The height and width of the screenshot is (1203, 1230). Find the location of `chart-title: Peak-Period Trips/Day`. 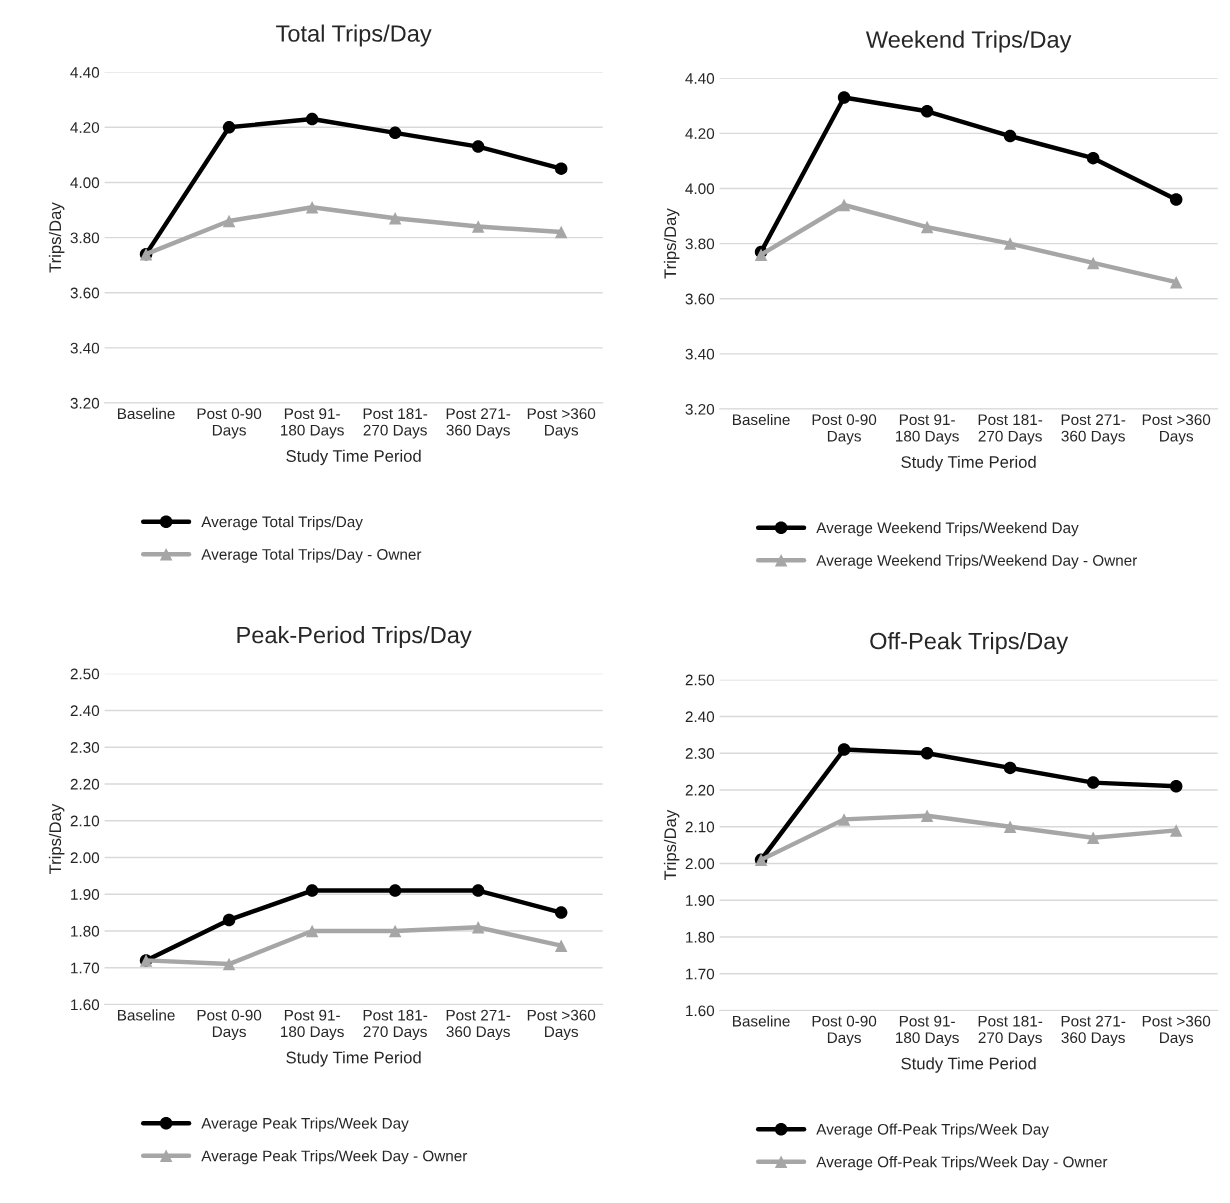

chart-title: Peak-Period Trips/Day is located at coordinates (354, 637).